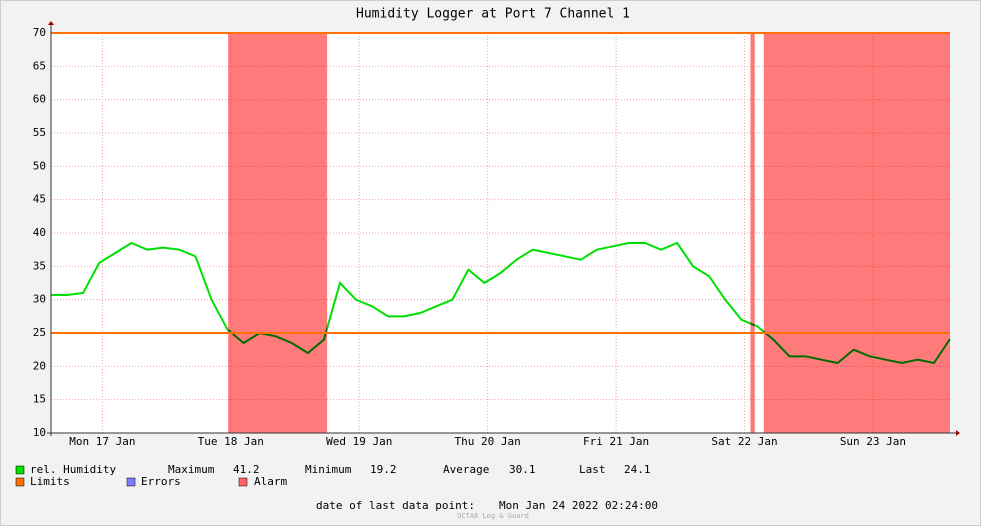 The width and height of the screenshot is (981, 526). What do you see at coordinates (39, 332) in the screenshot?
I see `y-tick-label: 25` at bounding box center [39, 332].